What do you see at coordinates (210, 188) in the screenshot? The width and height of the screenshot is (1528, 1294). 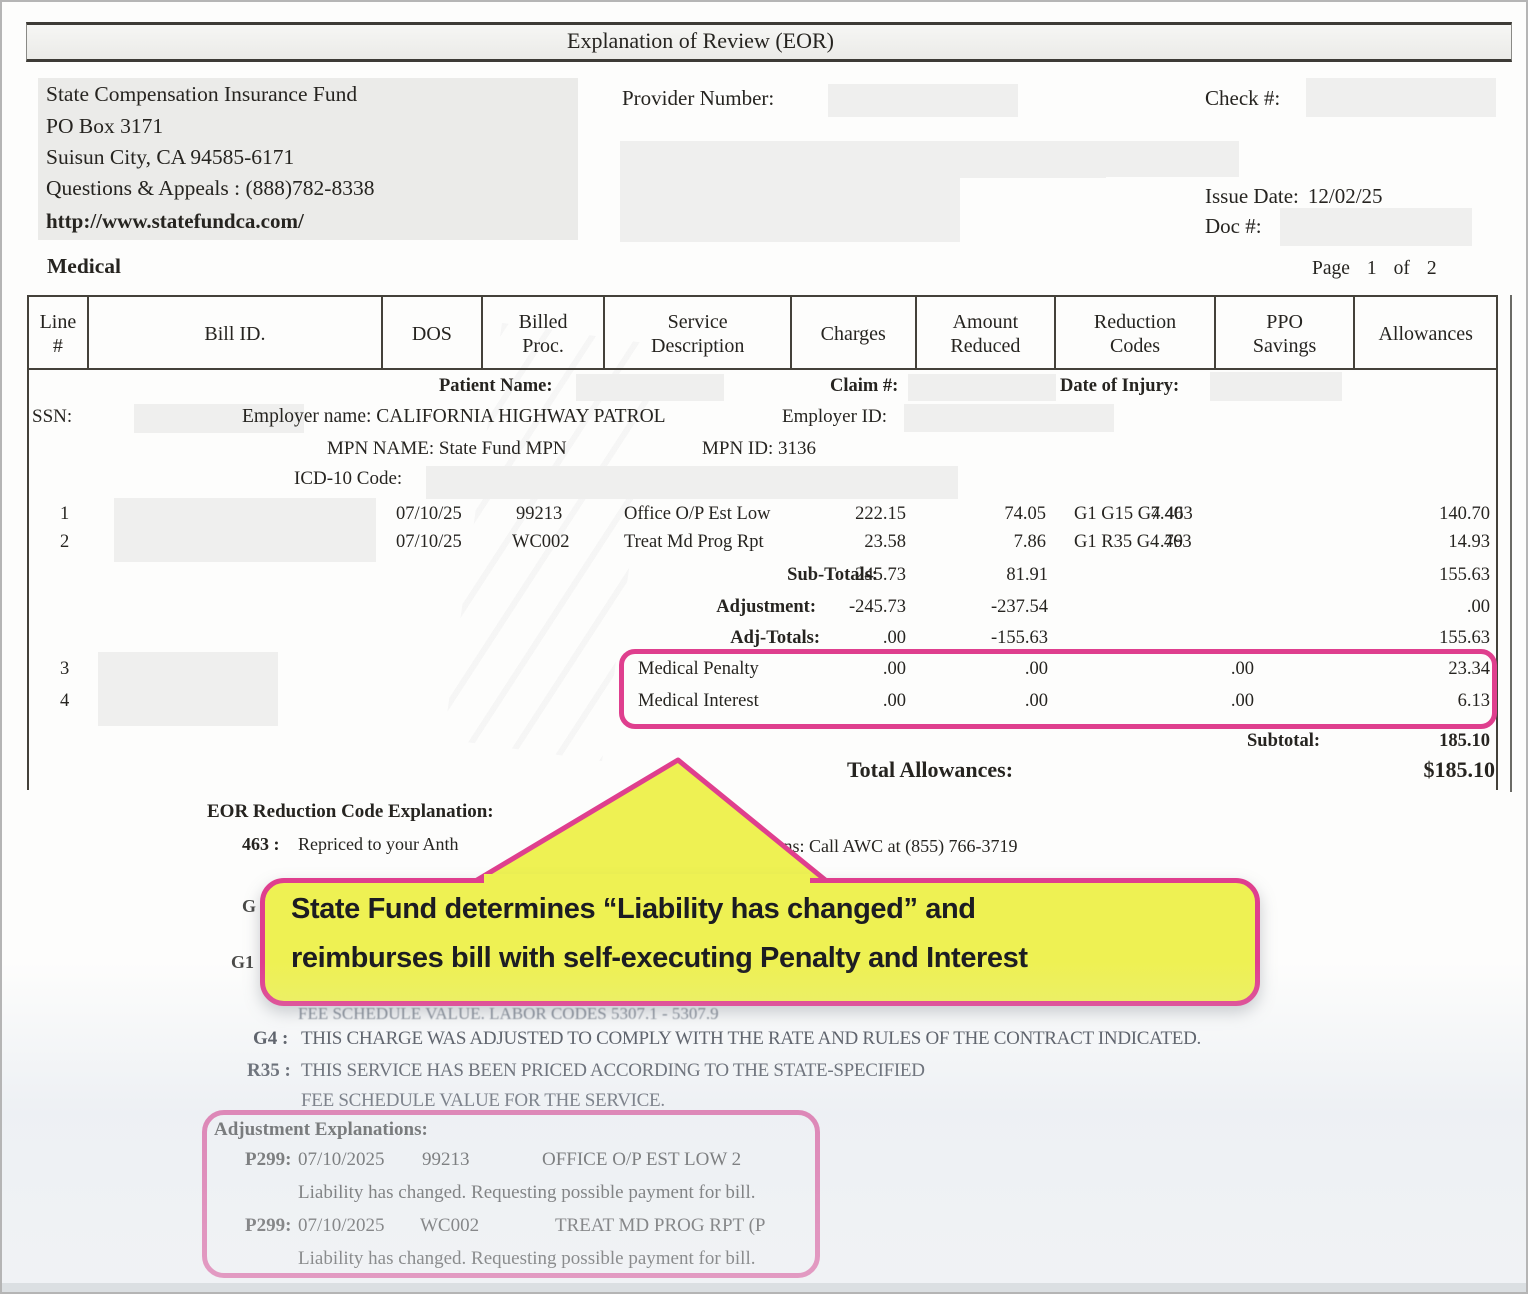 I see `payer-phone: Questions & Appeals : (888)782-8338` at bounding box center [210, 188].